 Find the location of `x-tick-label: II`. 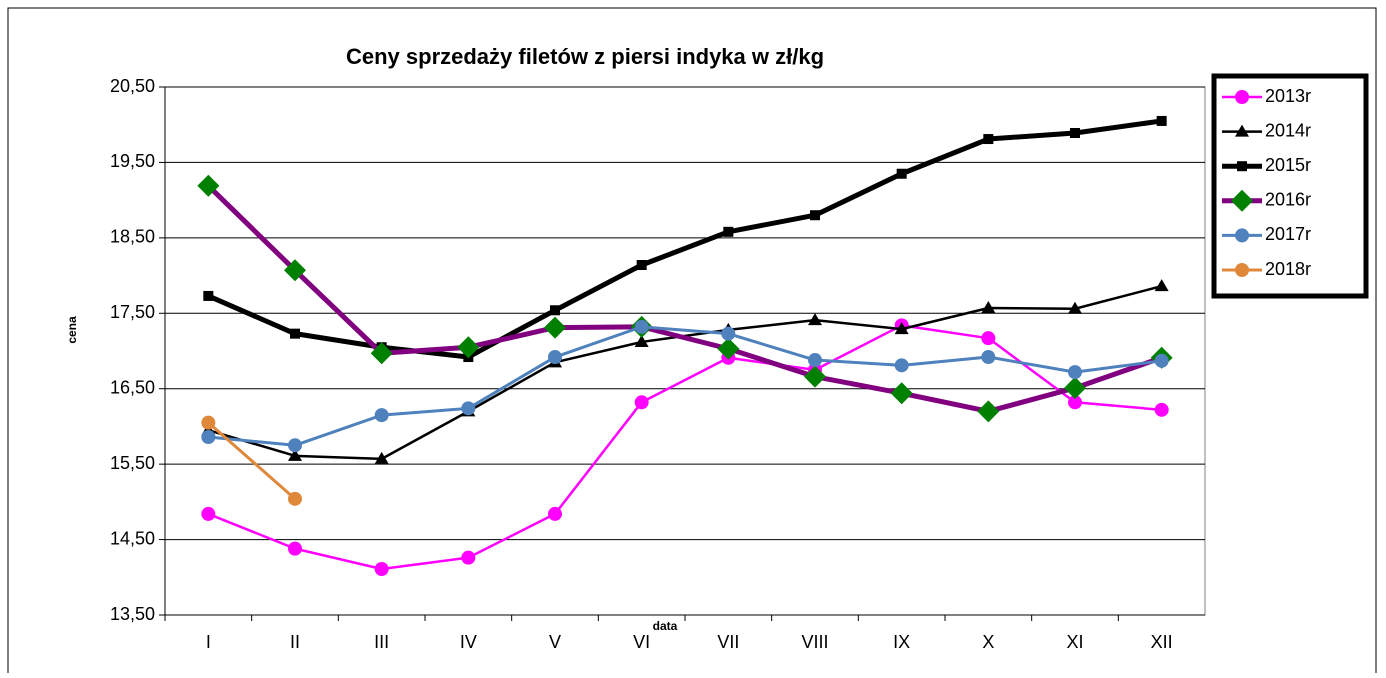

x-tick-label: II is located at coordinates (295, 642).